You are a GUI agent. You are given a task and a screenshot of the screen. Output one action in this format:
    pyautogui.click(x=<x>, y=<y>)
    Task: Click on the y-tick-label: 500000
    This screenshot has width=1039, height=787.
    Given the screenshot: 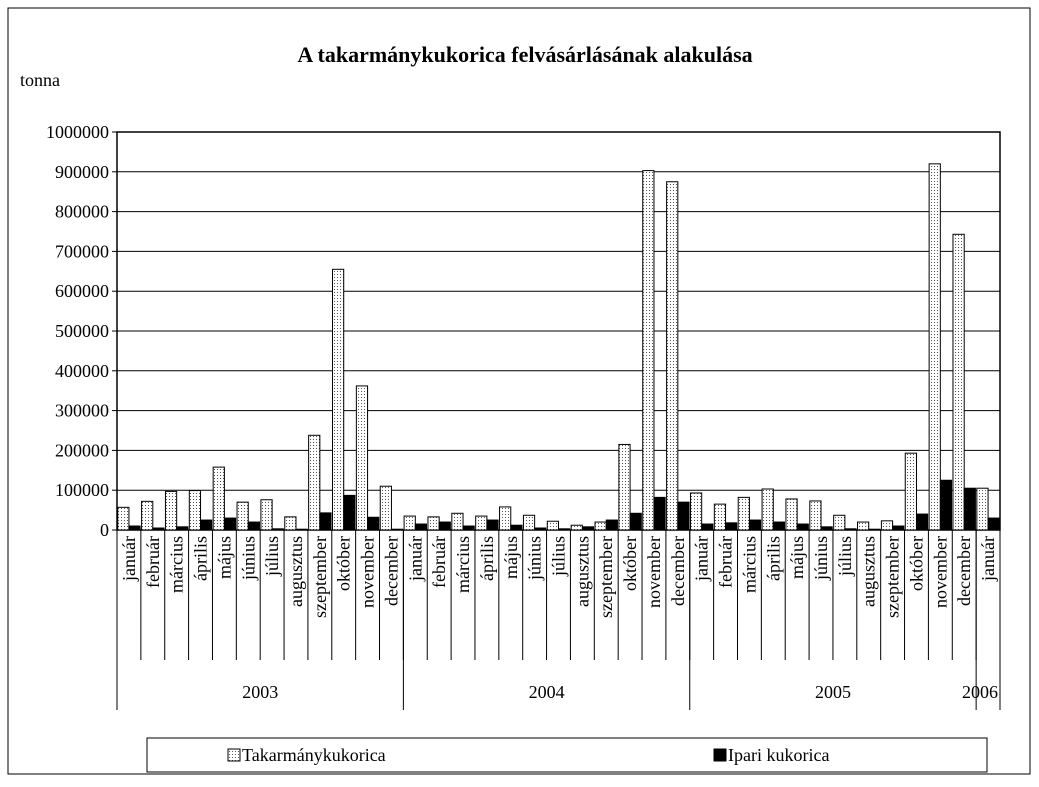 What is the action you would take?
    pyautogui.click(x=82, y=331)
    